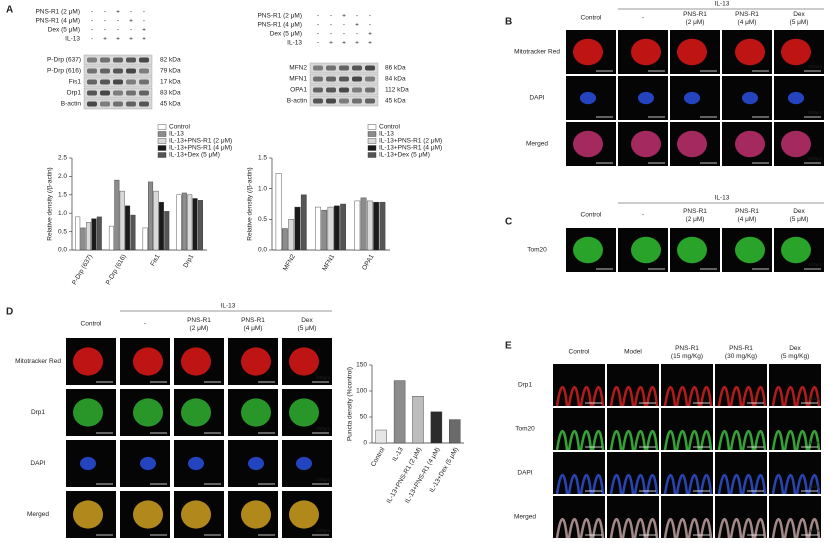  I want to click on column-label: -, so click(643, 215).